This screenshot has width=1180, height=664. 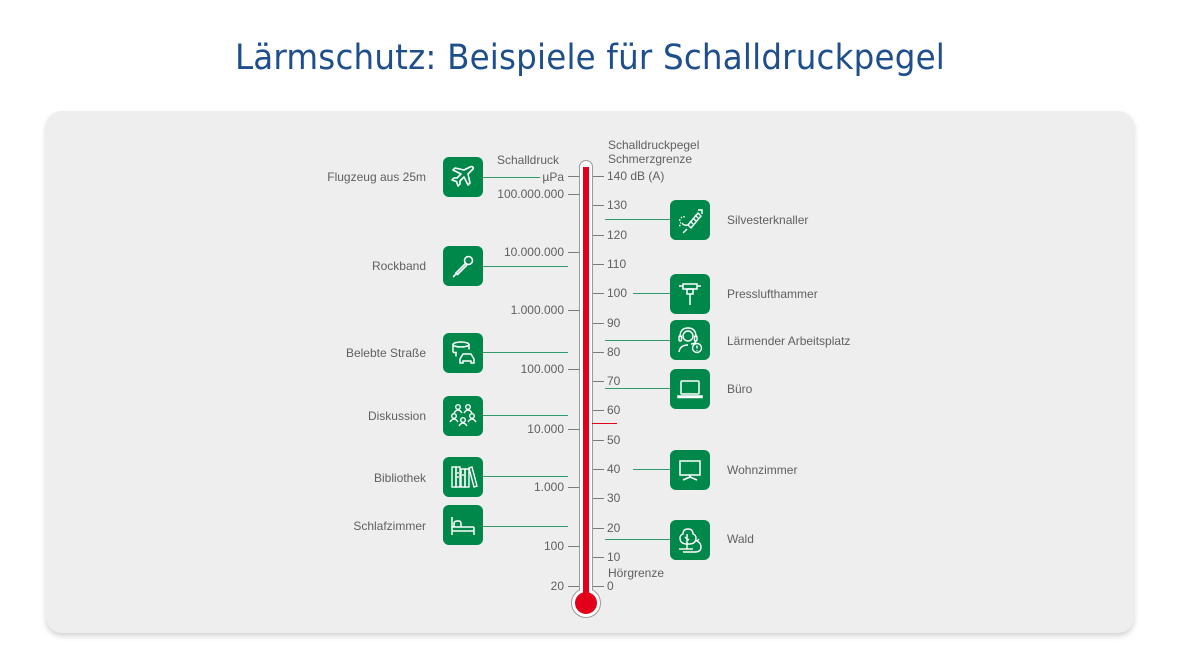 I want to click on left-tick-label: 100, so click(x=553, y=546).